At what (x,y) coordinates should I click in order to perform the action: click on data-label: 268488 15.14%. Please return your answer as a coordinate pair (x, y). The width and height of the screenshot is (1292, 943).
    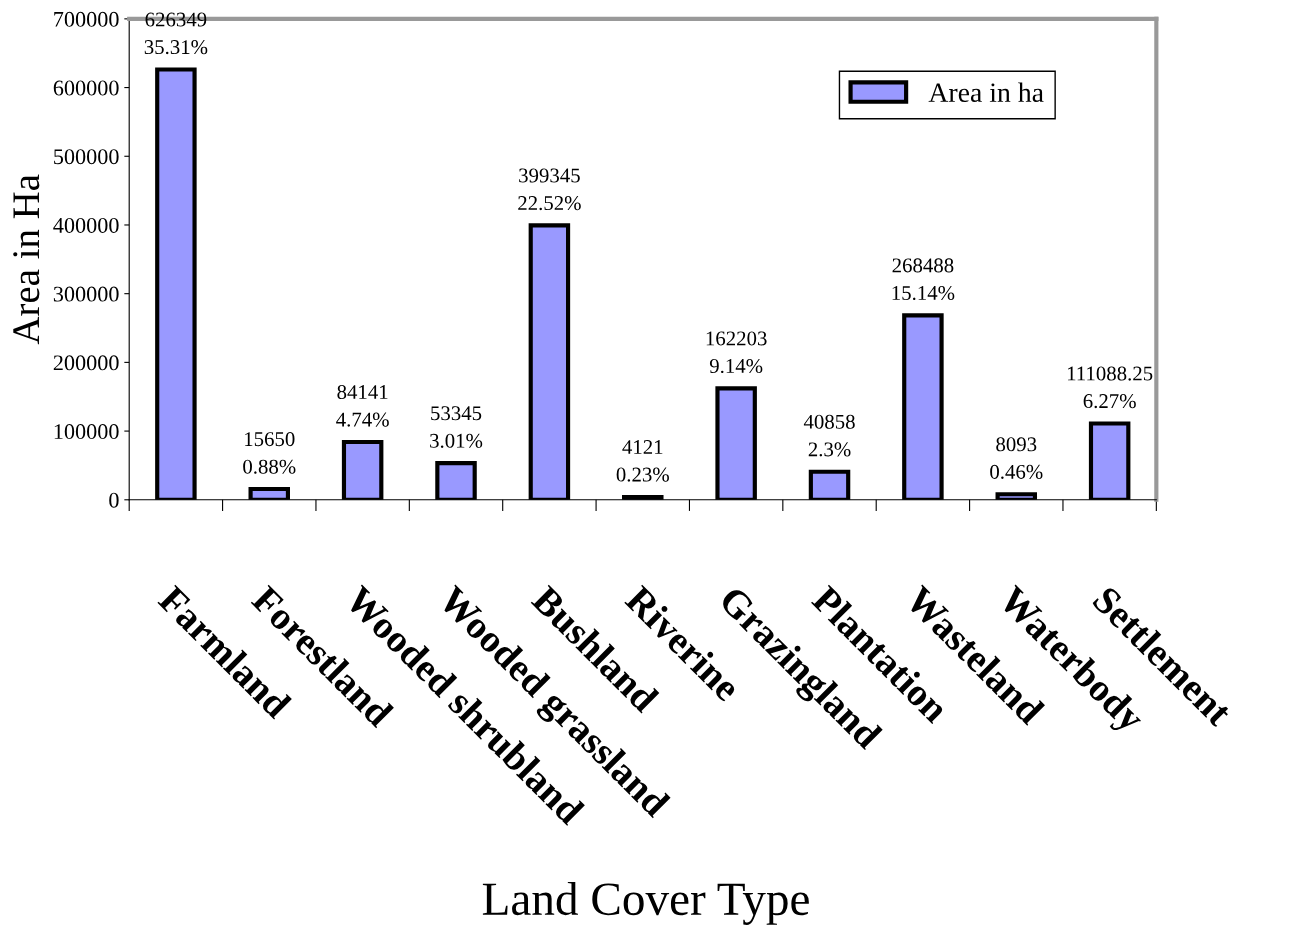
    Looking at the image, I should click on (923, 279).